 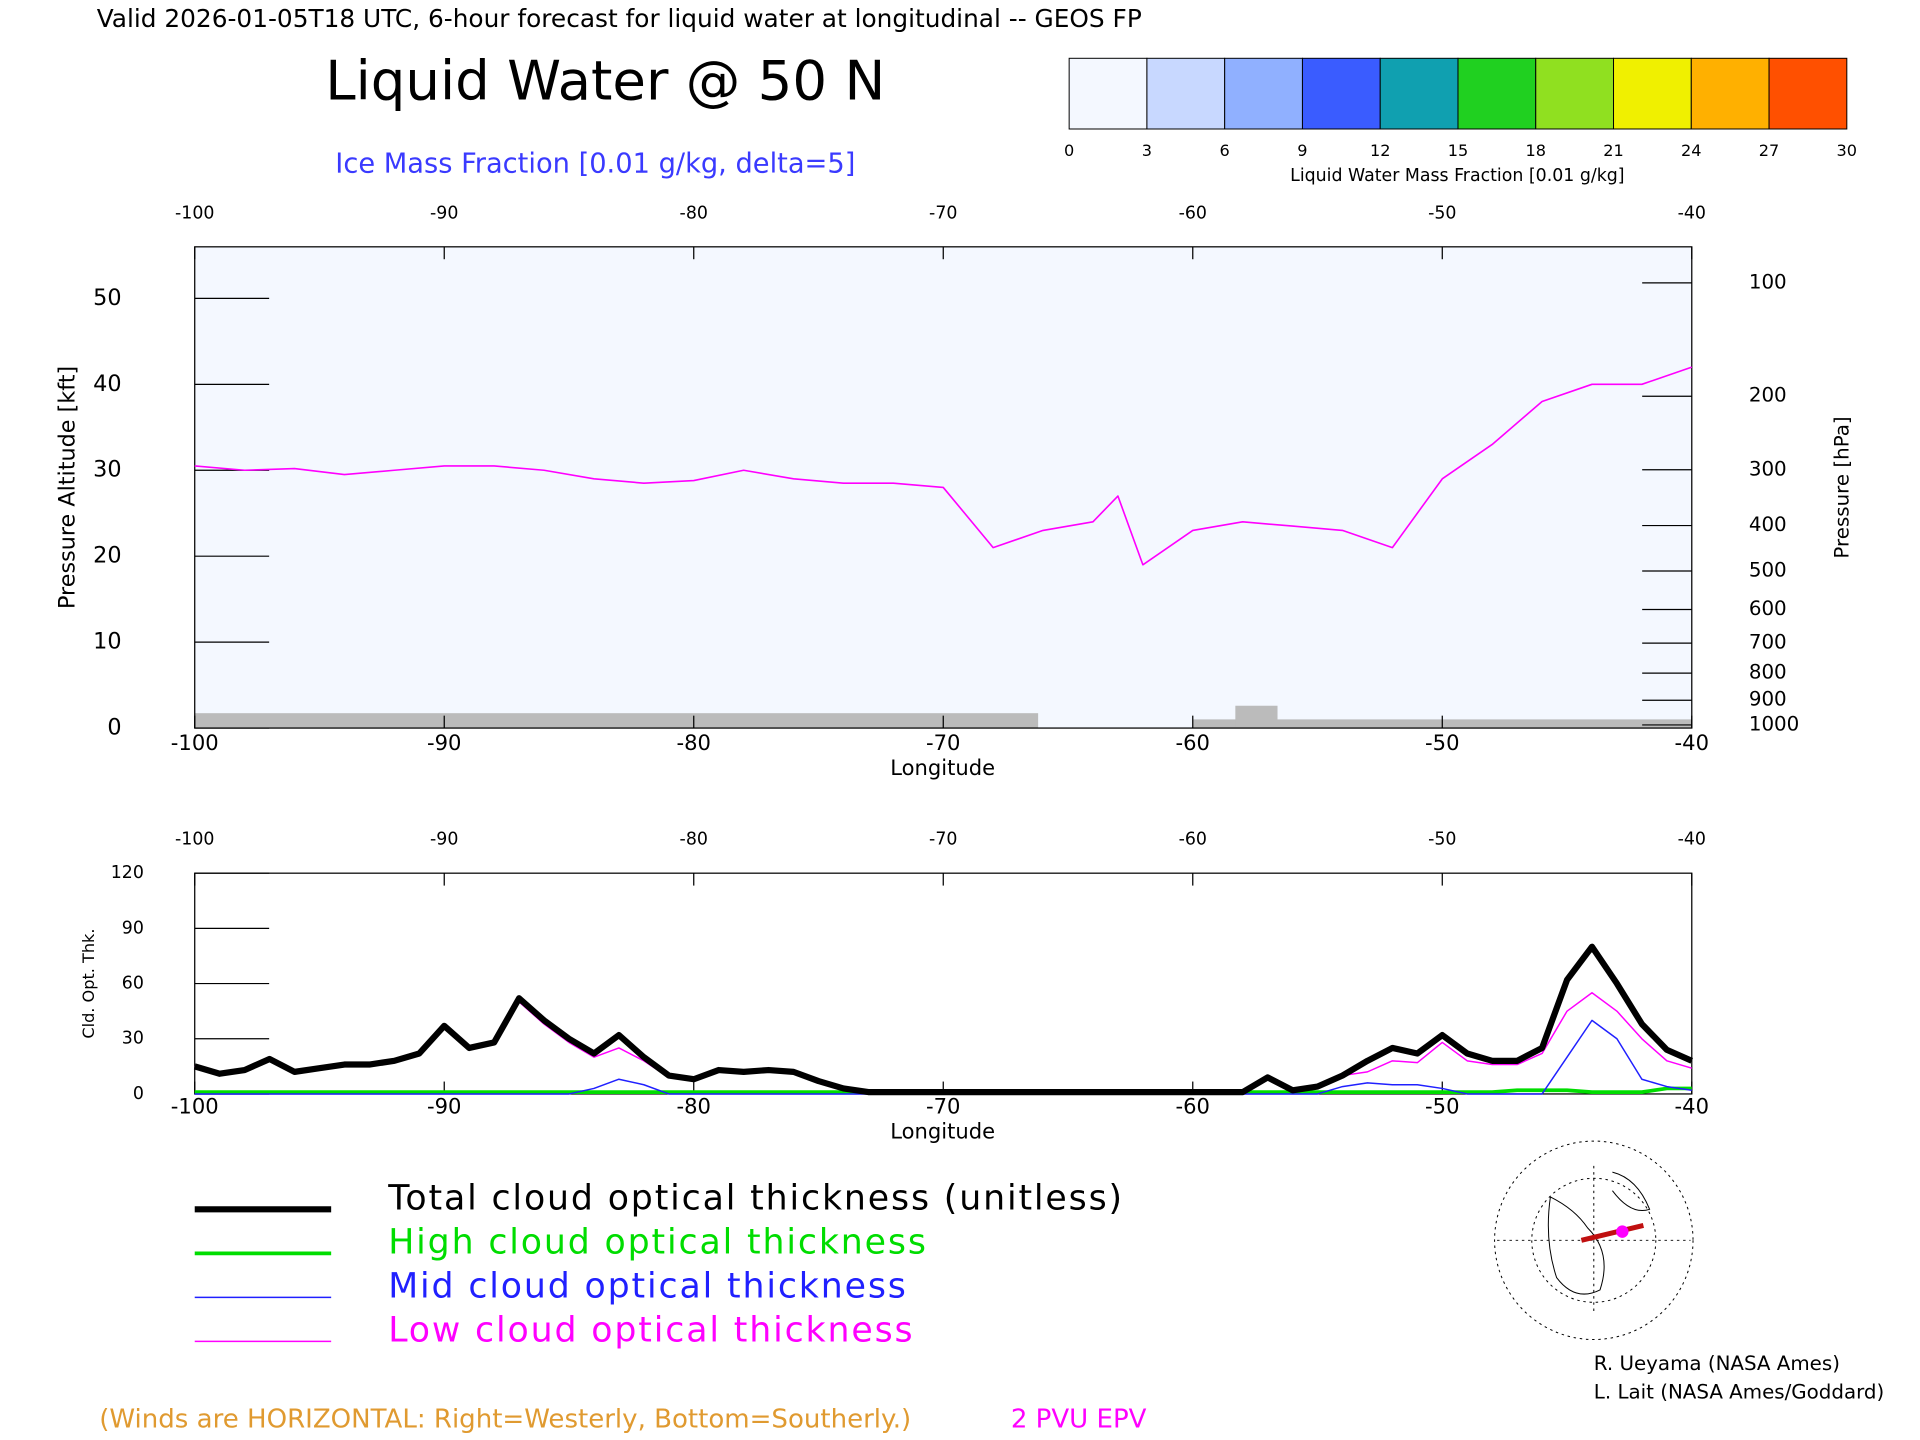 I want to click on credit: R. Ueyama (NASA Ames), so click(x=1717, y=1363).